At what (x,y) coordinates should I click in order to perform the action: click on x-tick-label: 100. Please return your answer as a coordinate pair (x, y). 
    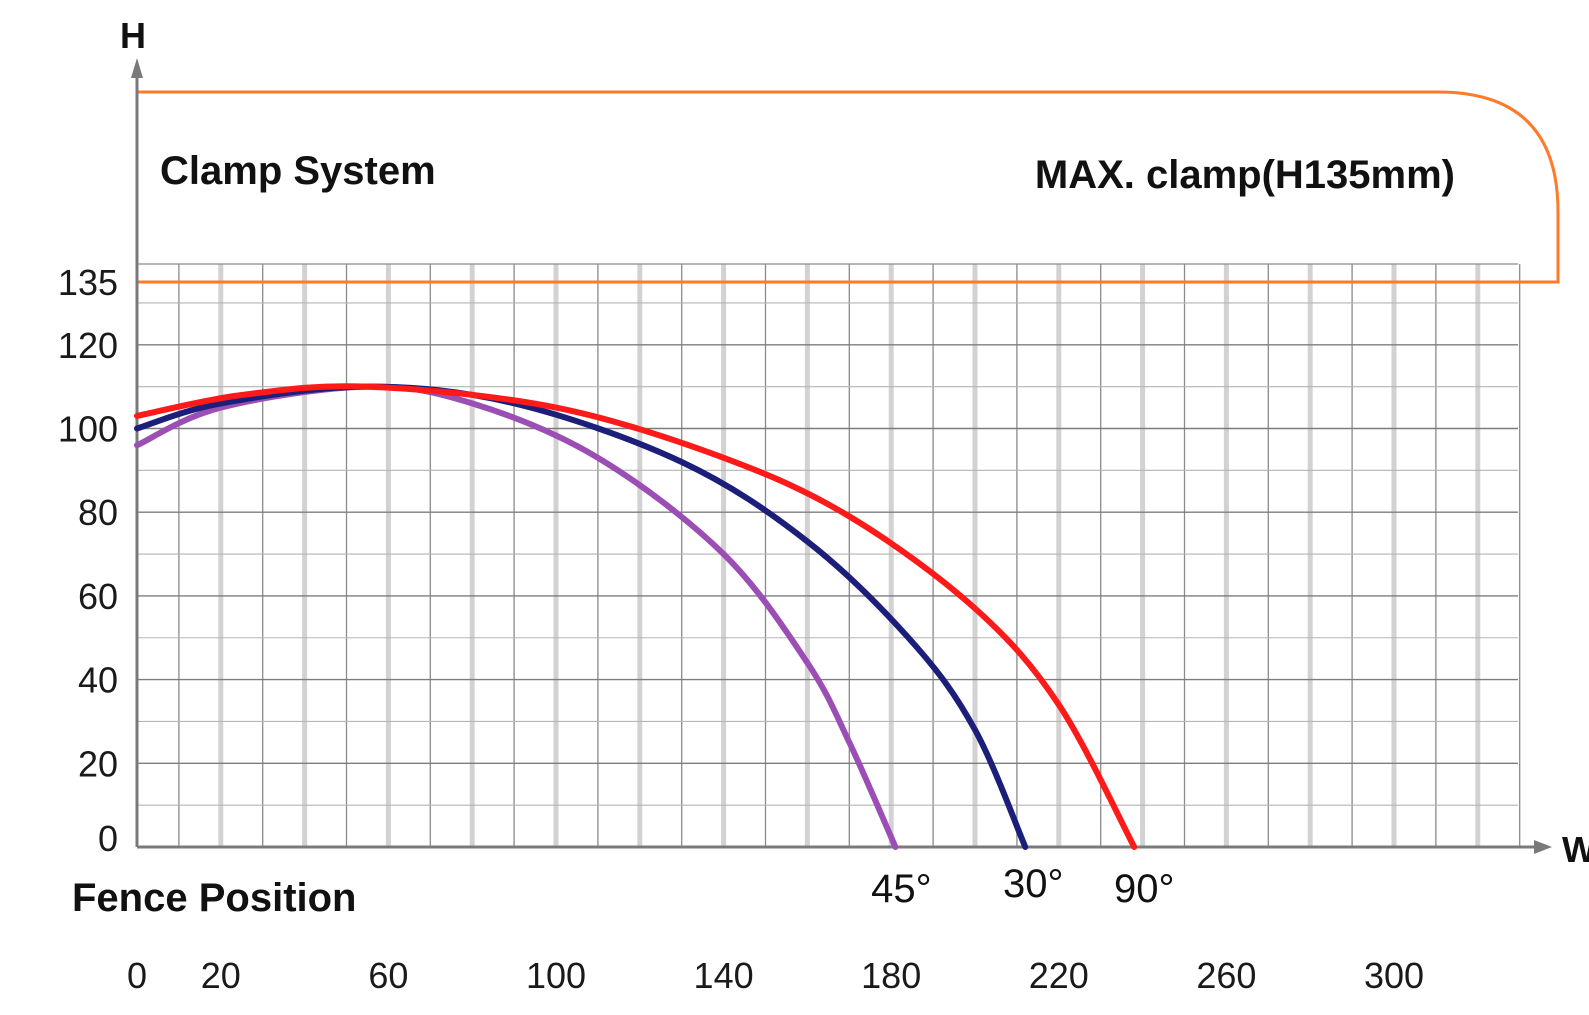
    Looking at the image, I should click on (556, 975).